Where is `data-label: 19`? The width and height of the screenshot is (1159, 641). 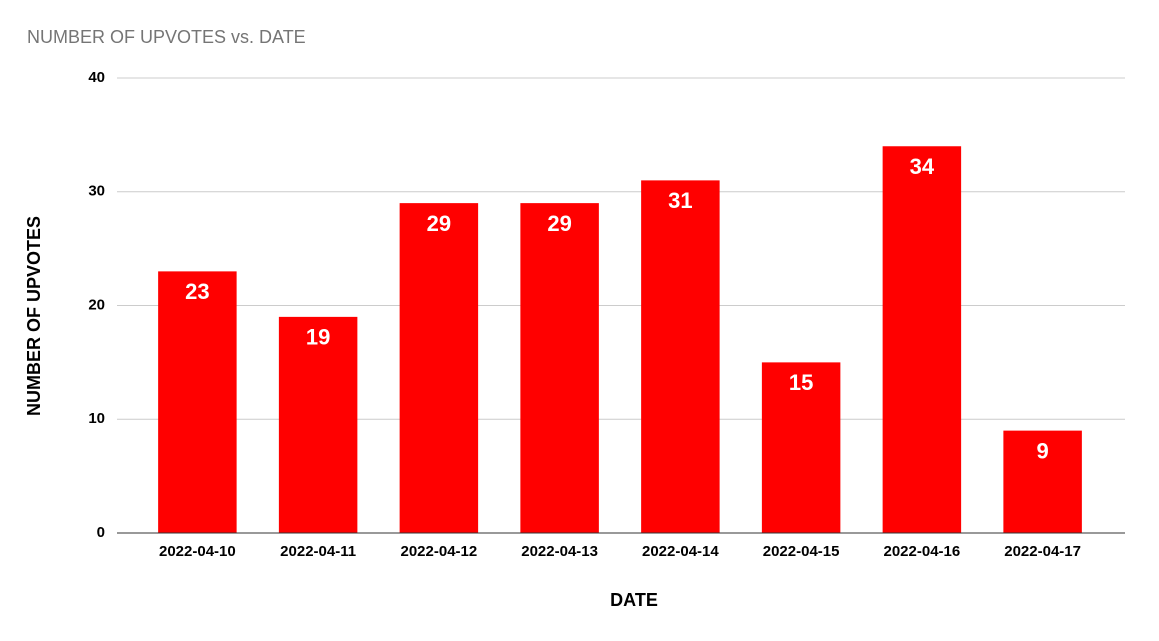 data-label: 19 is located at coordinates (318, 337).